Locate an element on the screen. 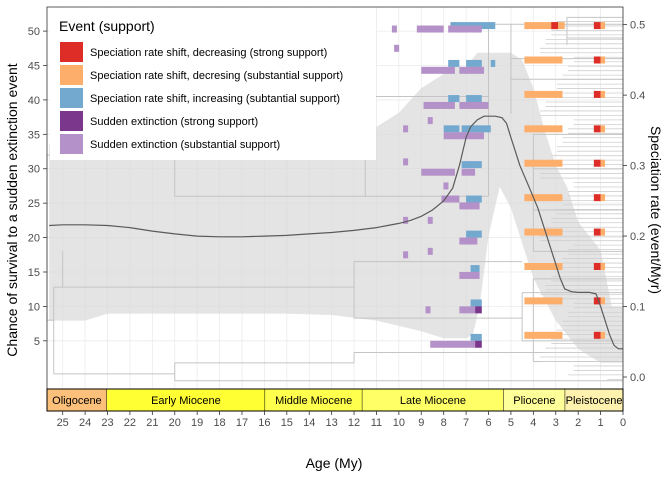 The width and height of the screenshot is (672, 480). y-left-tick-label: 50 is located at coordinates (34, 32).